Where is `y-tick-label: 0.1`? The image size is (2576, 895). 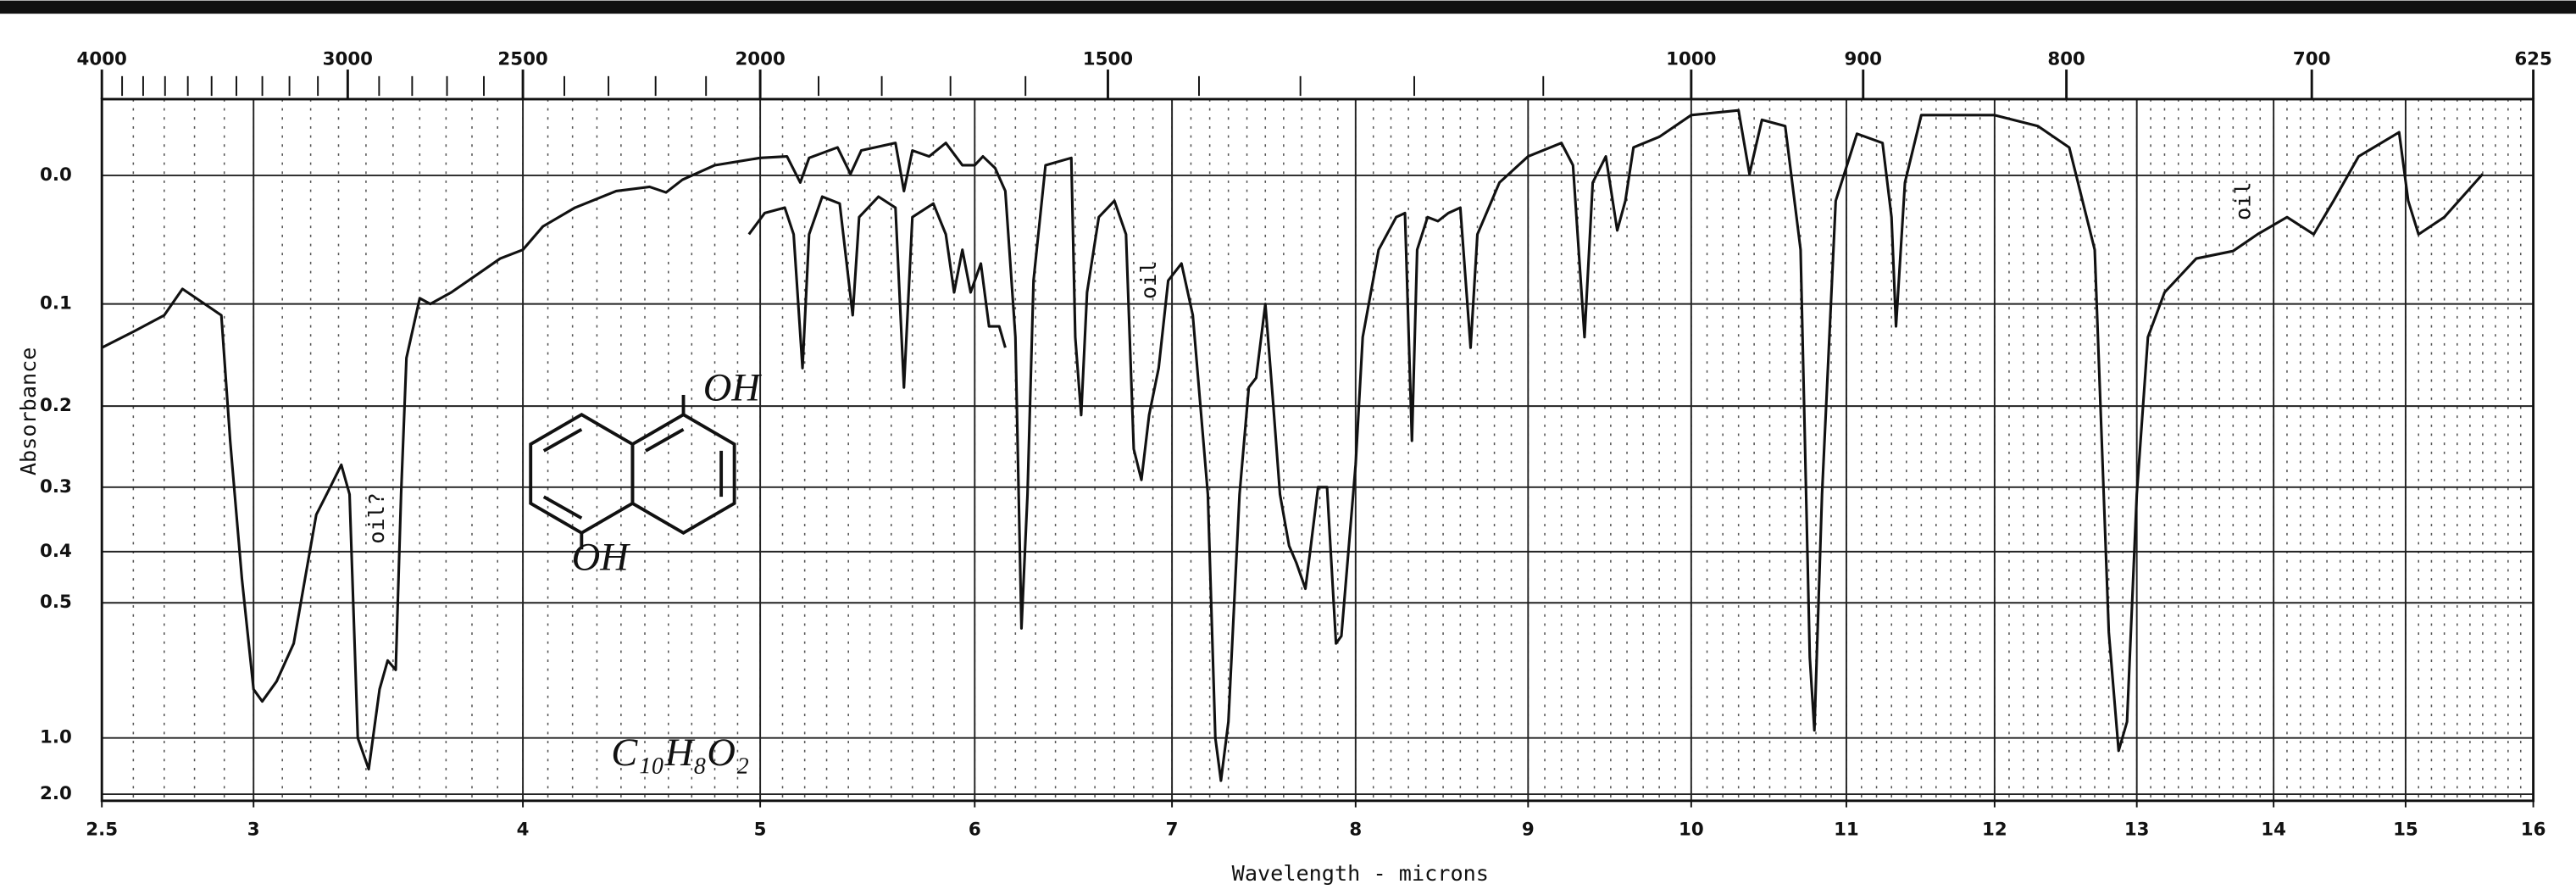
y-tick-label: 0.1 is located at coordinates (56, 304).